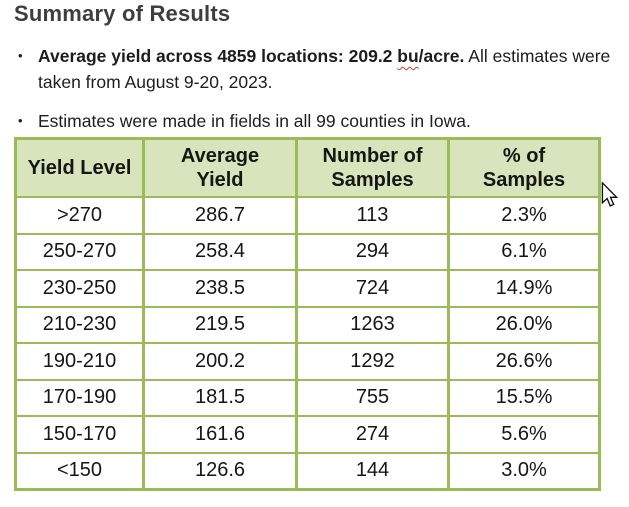  What do you see at coordinates (408, 56) in the screenshot?
I see `spellcheck-squiggle-word: bu` at bounding box center [408, 56].